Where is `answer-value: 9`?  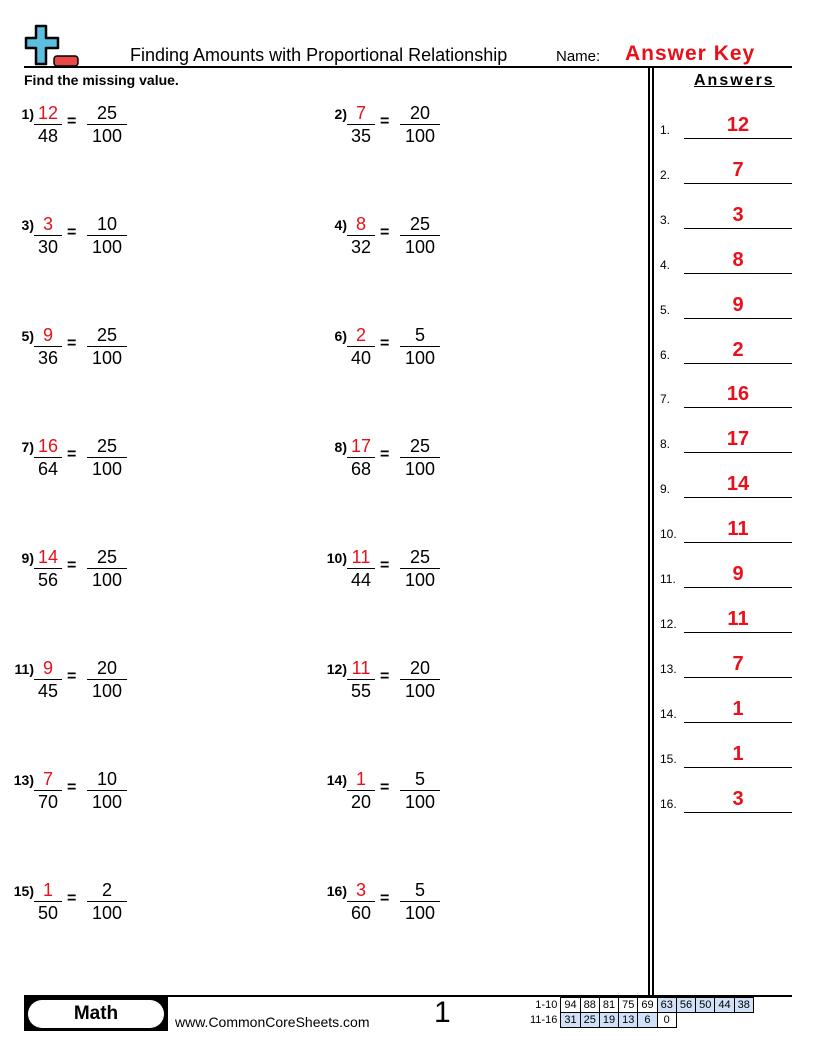
answer-value: 9 is located at coordinates (738, 574).